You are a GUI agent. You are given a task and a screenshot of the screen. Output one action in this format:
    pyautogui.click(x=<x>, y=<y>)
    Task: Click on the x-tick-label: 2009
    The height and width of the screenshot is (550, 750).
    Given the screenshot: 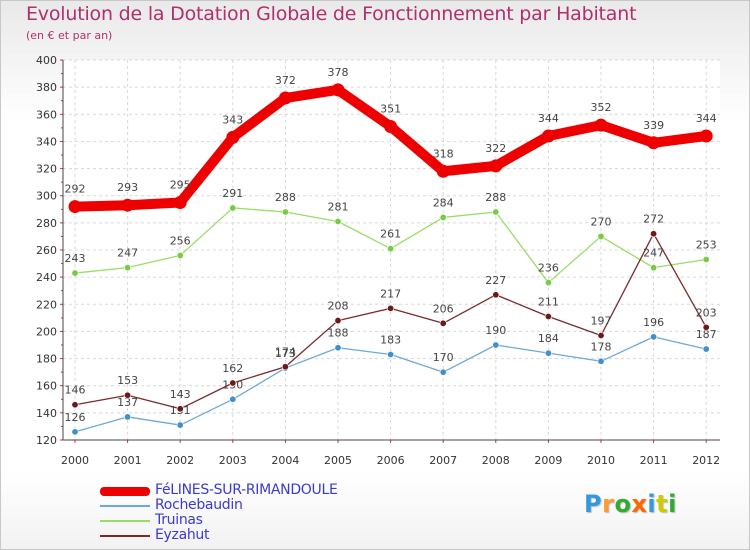 What is the action you would take?
    pyautogui.click(x=548, y=460)
    